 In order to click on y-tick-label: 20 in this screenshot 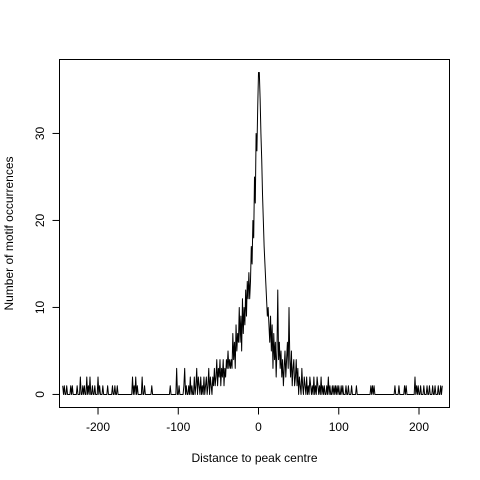, I will do `click(40, 220)`.